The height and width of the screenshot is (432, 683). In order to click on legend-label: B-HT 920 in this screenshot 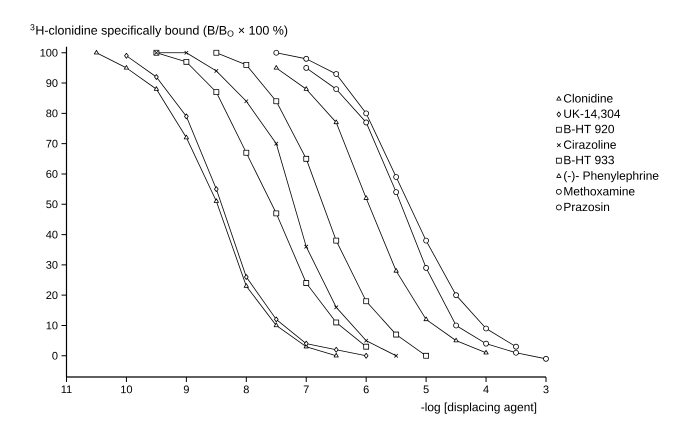, I will do `click(589, 129)`.